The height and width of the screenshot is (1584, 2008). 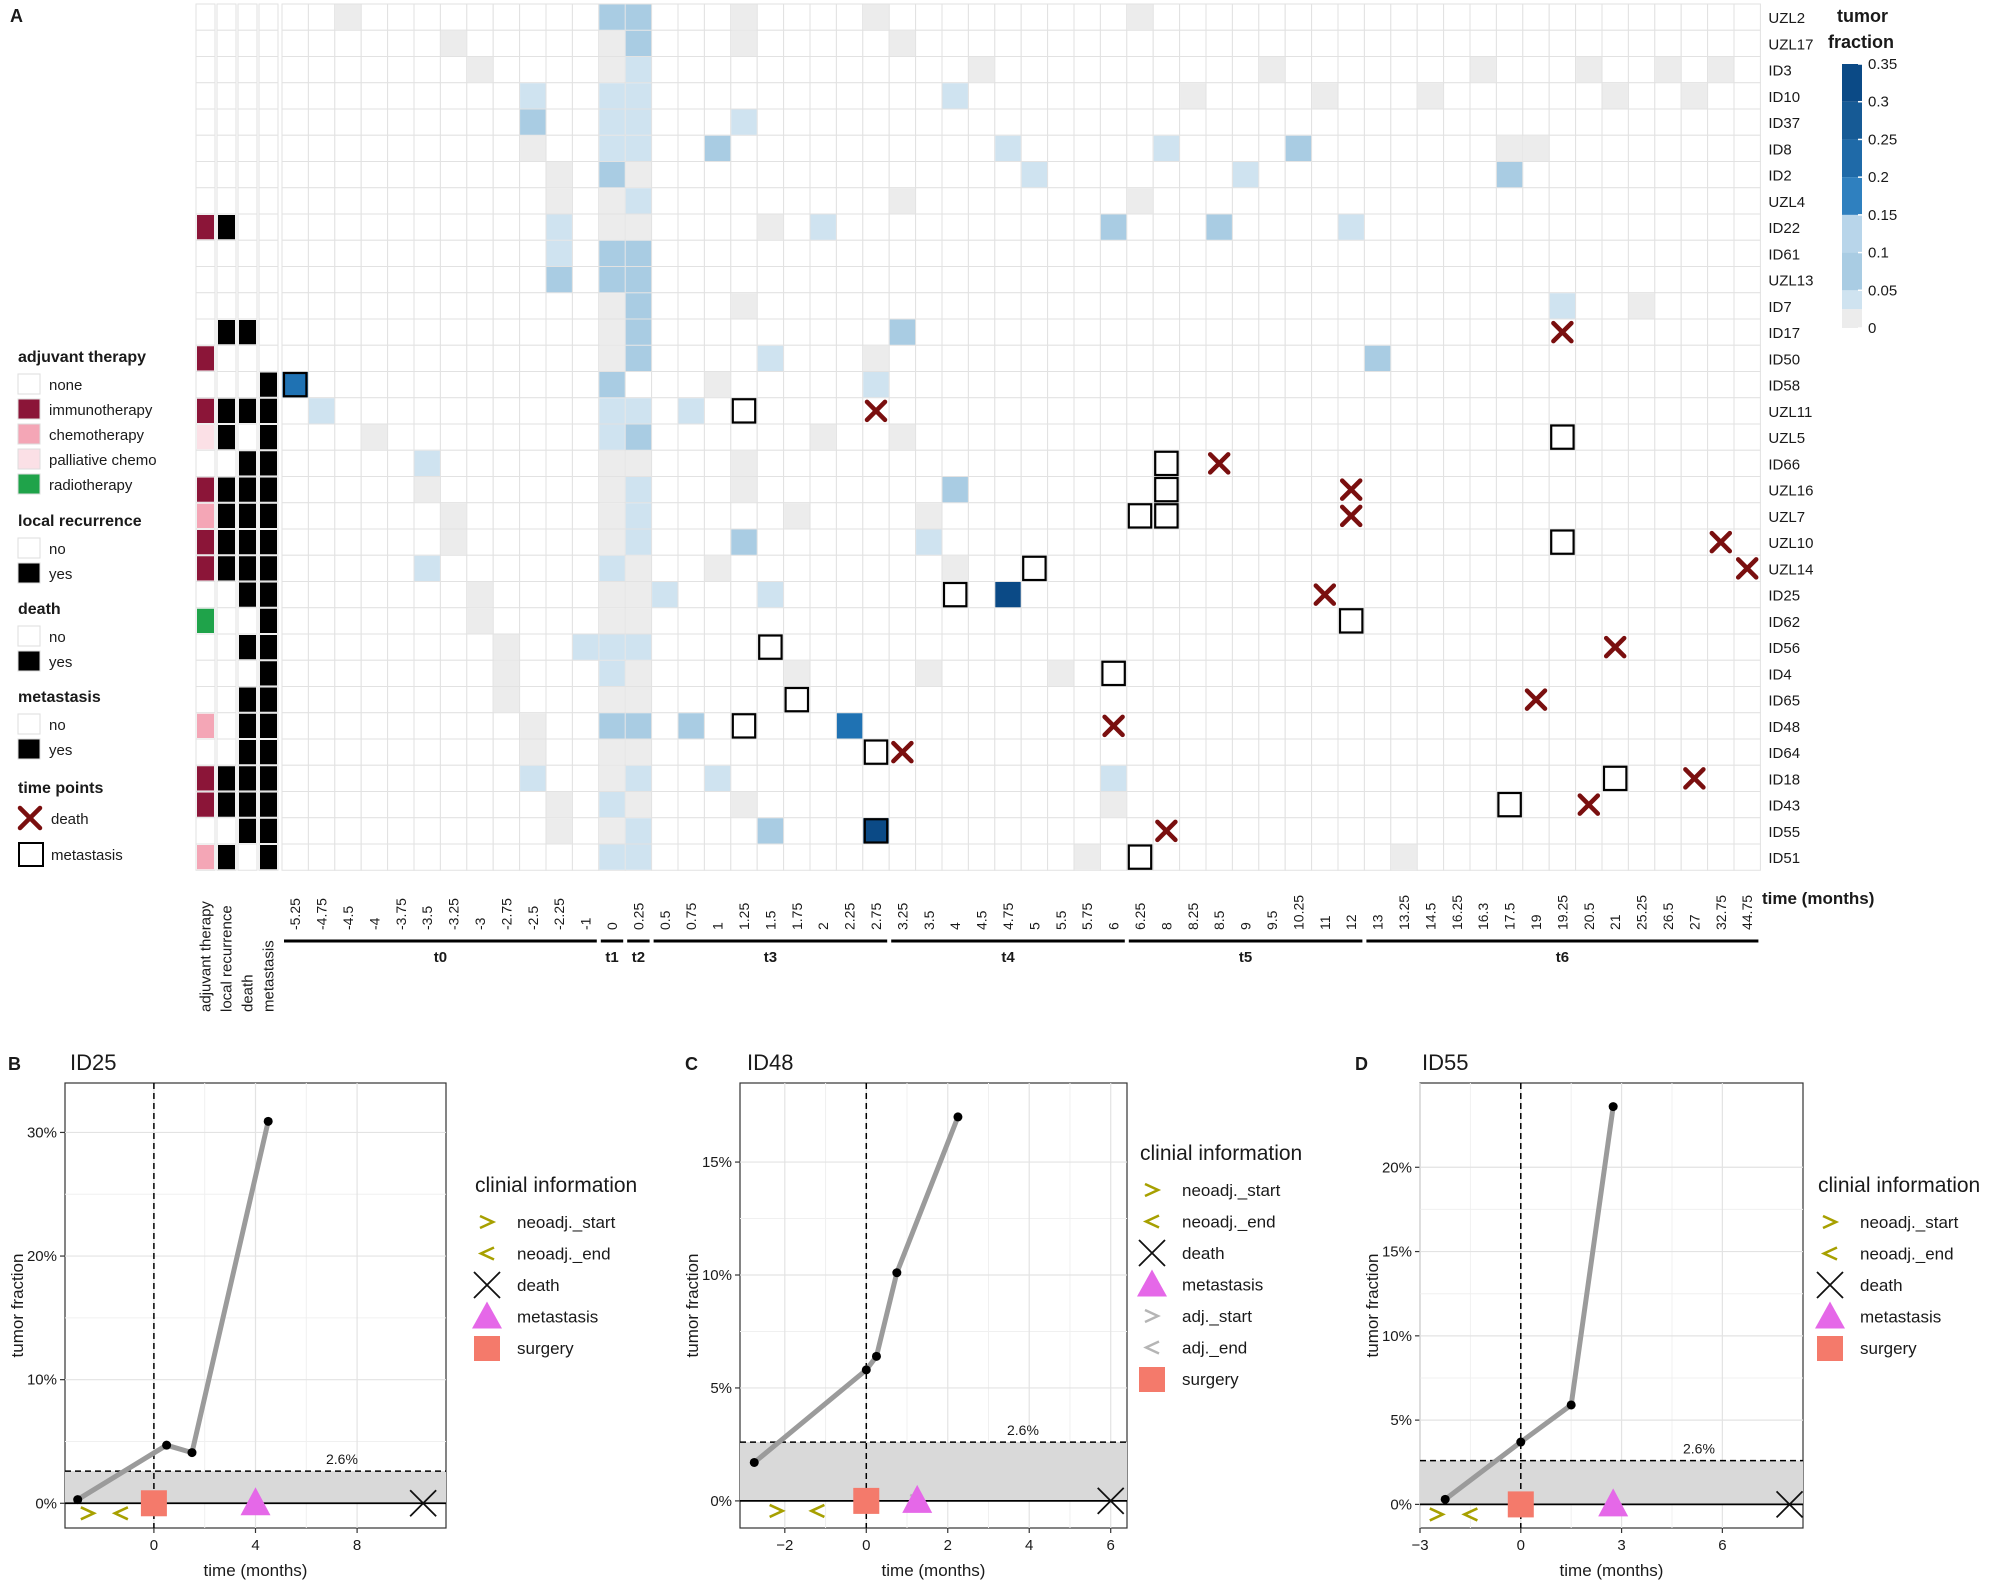 I want to click on metastasis-box, so click(x=876, y=752).